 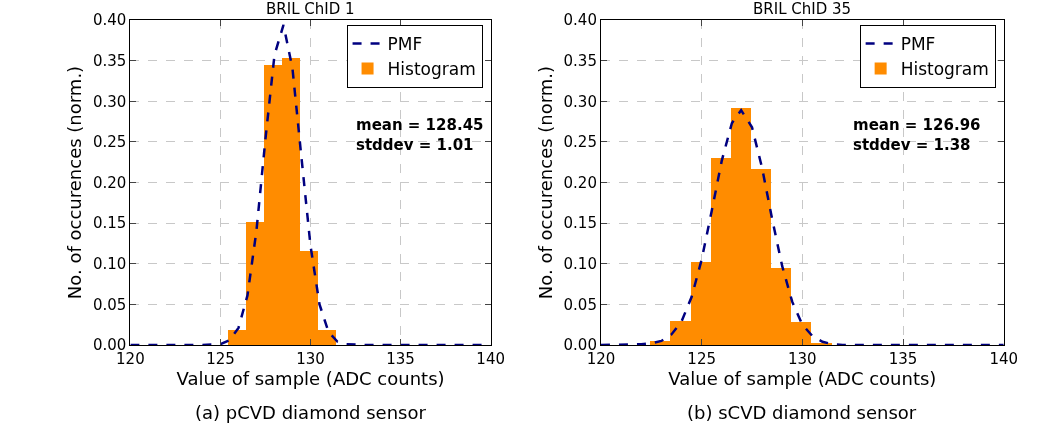 What do you see at coordinates (802, 412) in the screenshot?
I see `text: (b) sCVD diamond sensor` at bounding box center [802, 412].